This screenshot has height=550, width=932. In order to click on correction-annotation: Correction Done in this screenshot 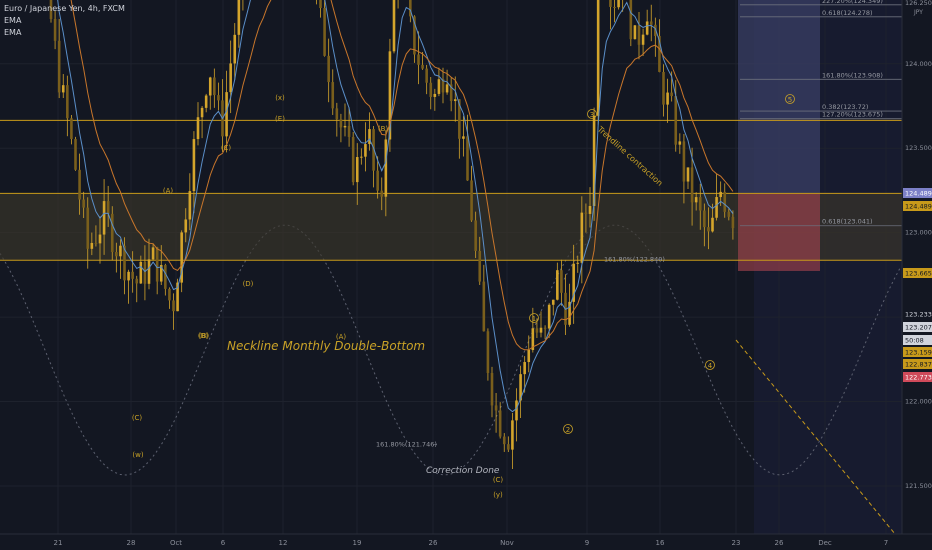, I will do `click(463, 471)`.